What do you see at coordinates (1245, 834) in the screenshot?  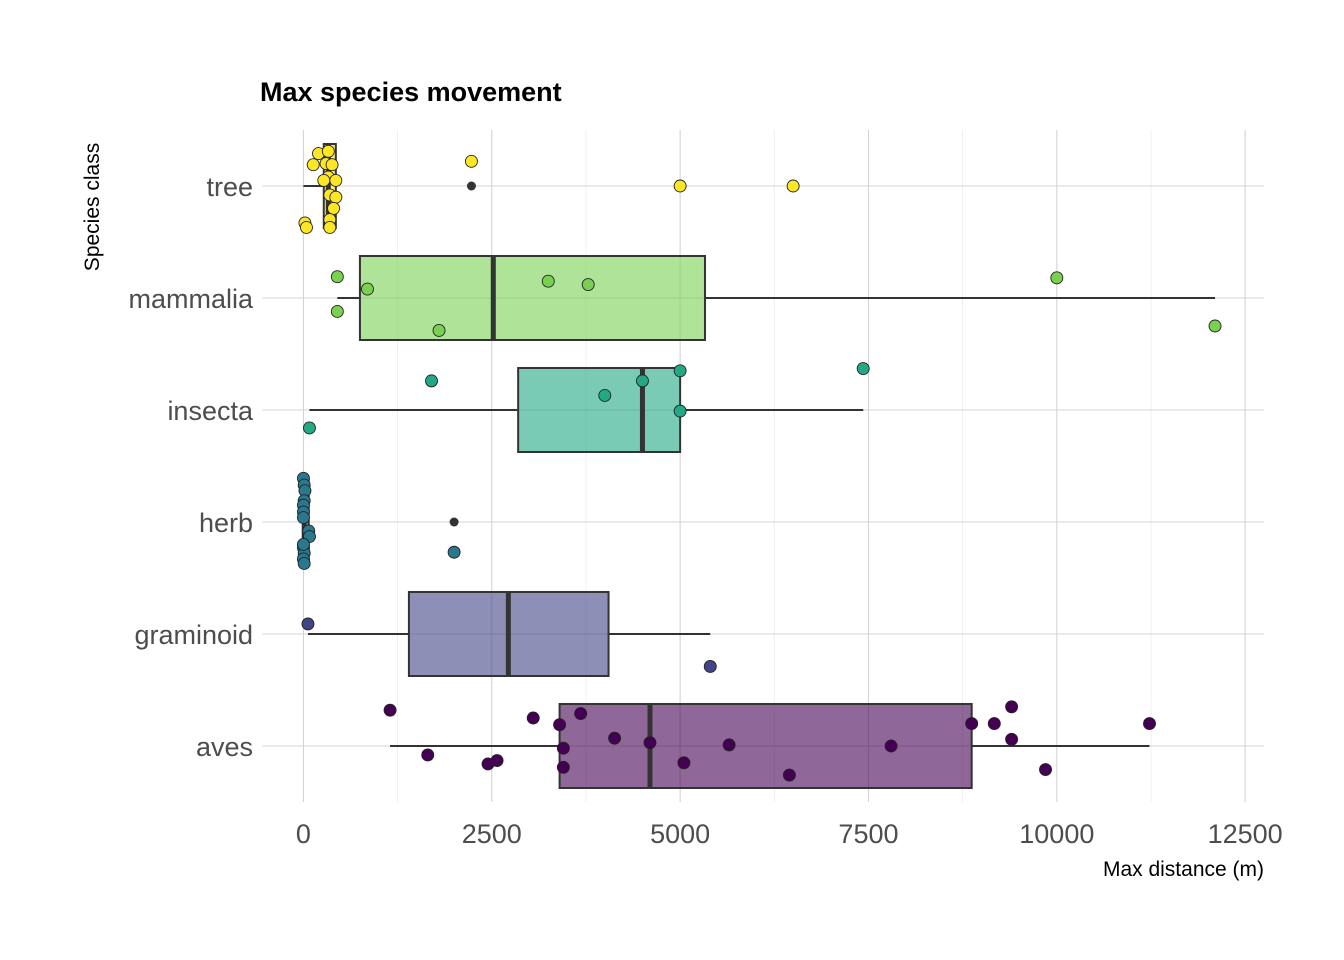 I see `x-tick-label: 12500` at bounding box center [1245, 834].